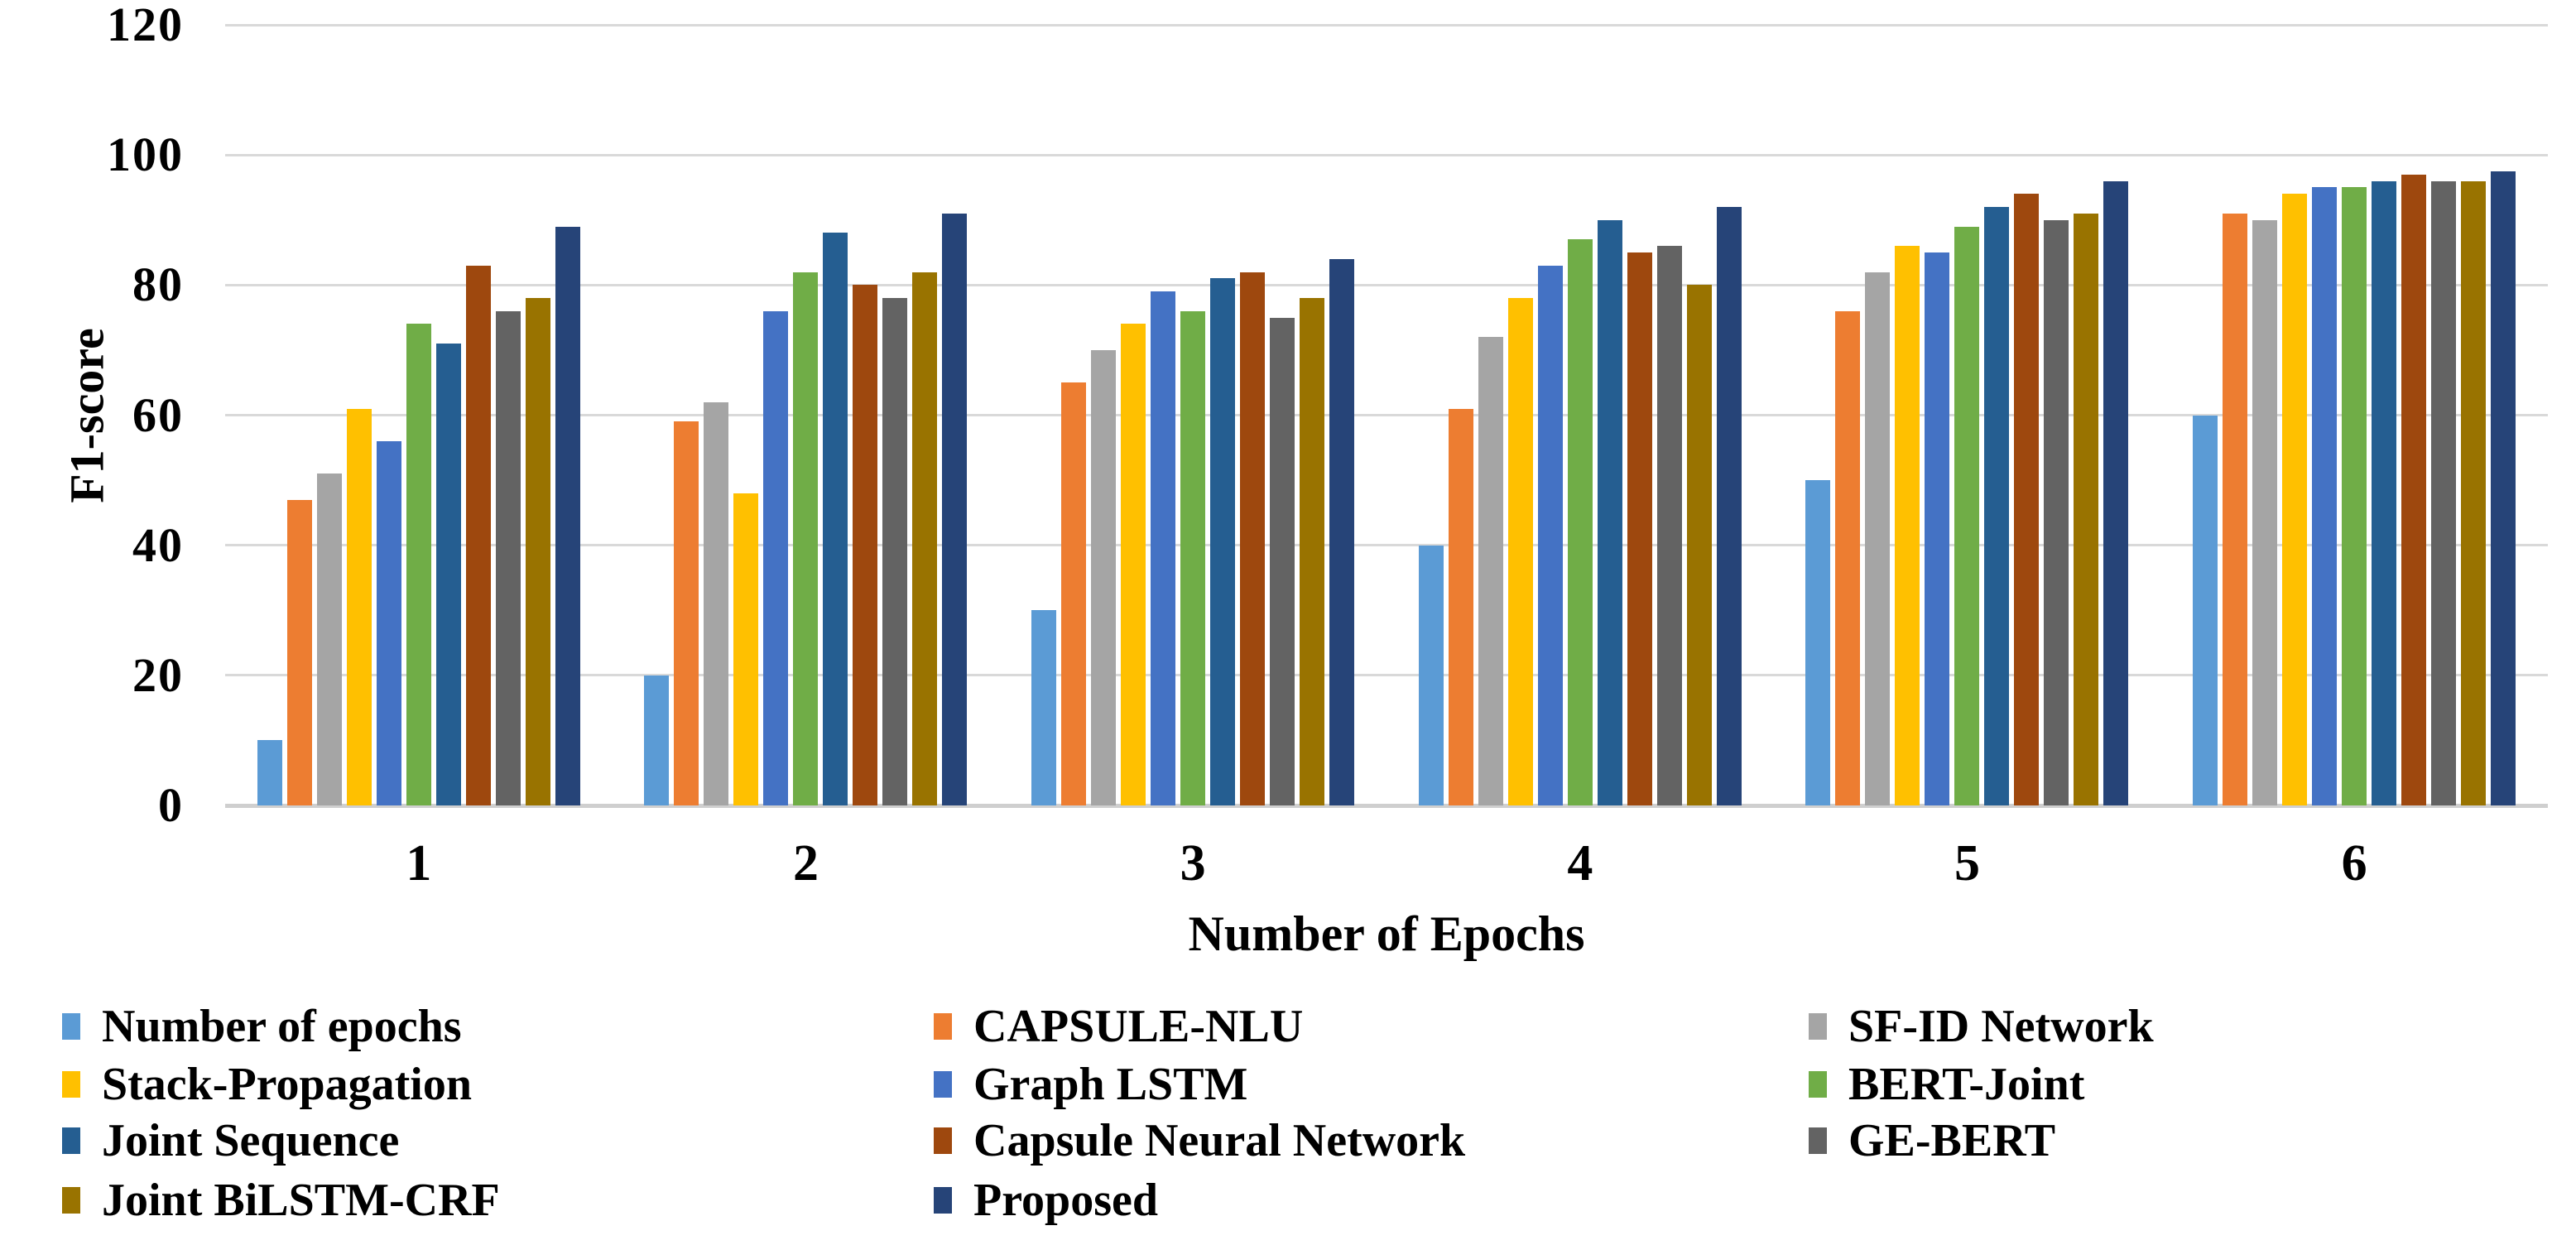 This screenshot has height=1245, width=2576. Describe the element at coordinates (158, 544) in the screenshot. I see `y-tick-label-40: 40` at that location.